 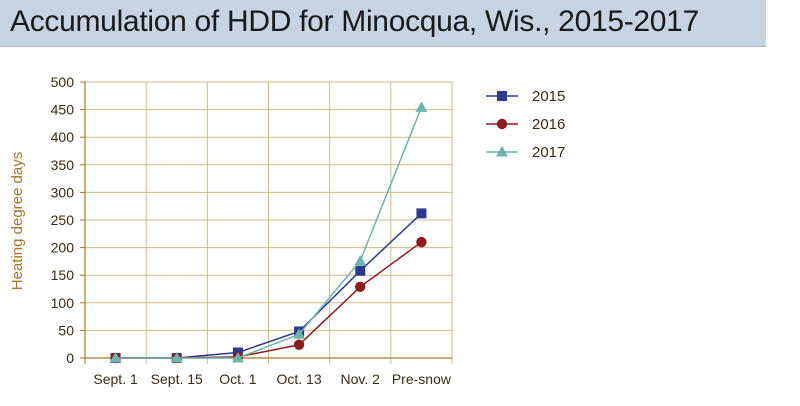 What do you see at coordinates (525, 96) in the screenshot?
I see `legend-entry-2015: 2015` at bounding box center [525, 96].